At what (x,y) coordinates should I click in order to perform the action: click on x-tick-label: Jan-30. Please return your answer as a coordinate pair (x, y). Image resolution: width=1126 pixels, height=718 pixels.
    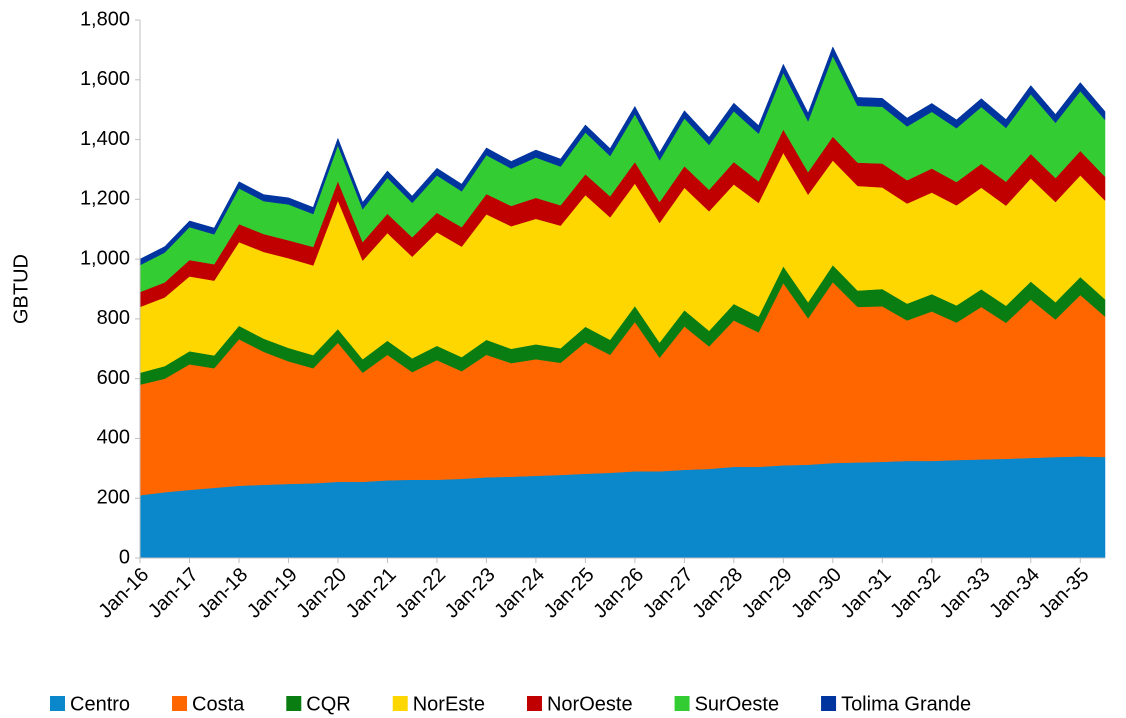
    Looking at the image, I should click on (816, 593).